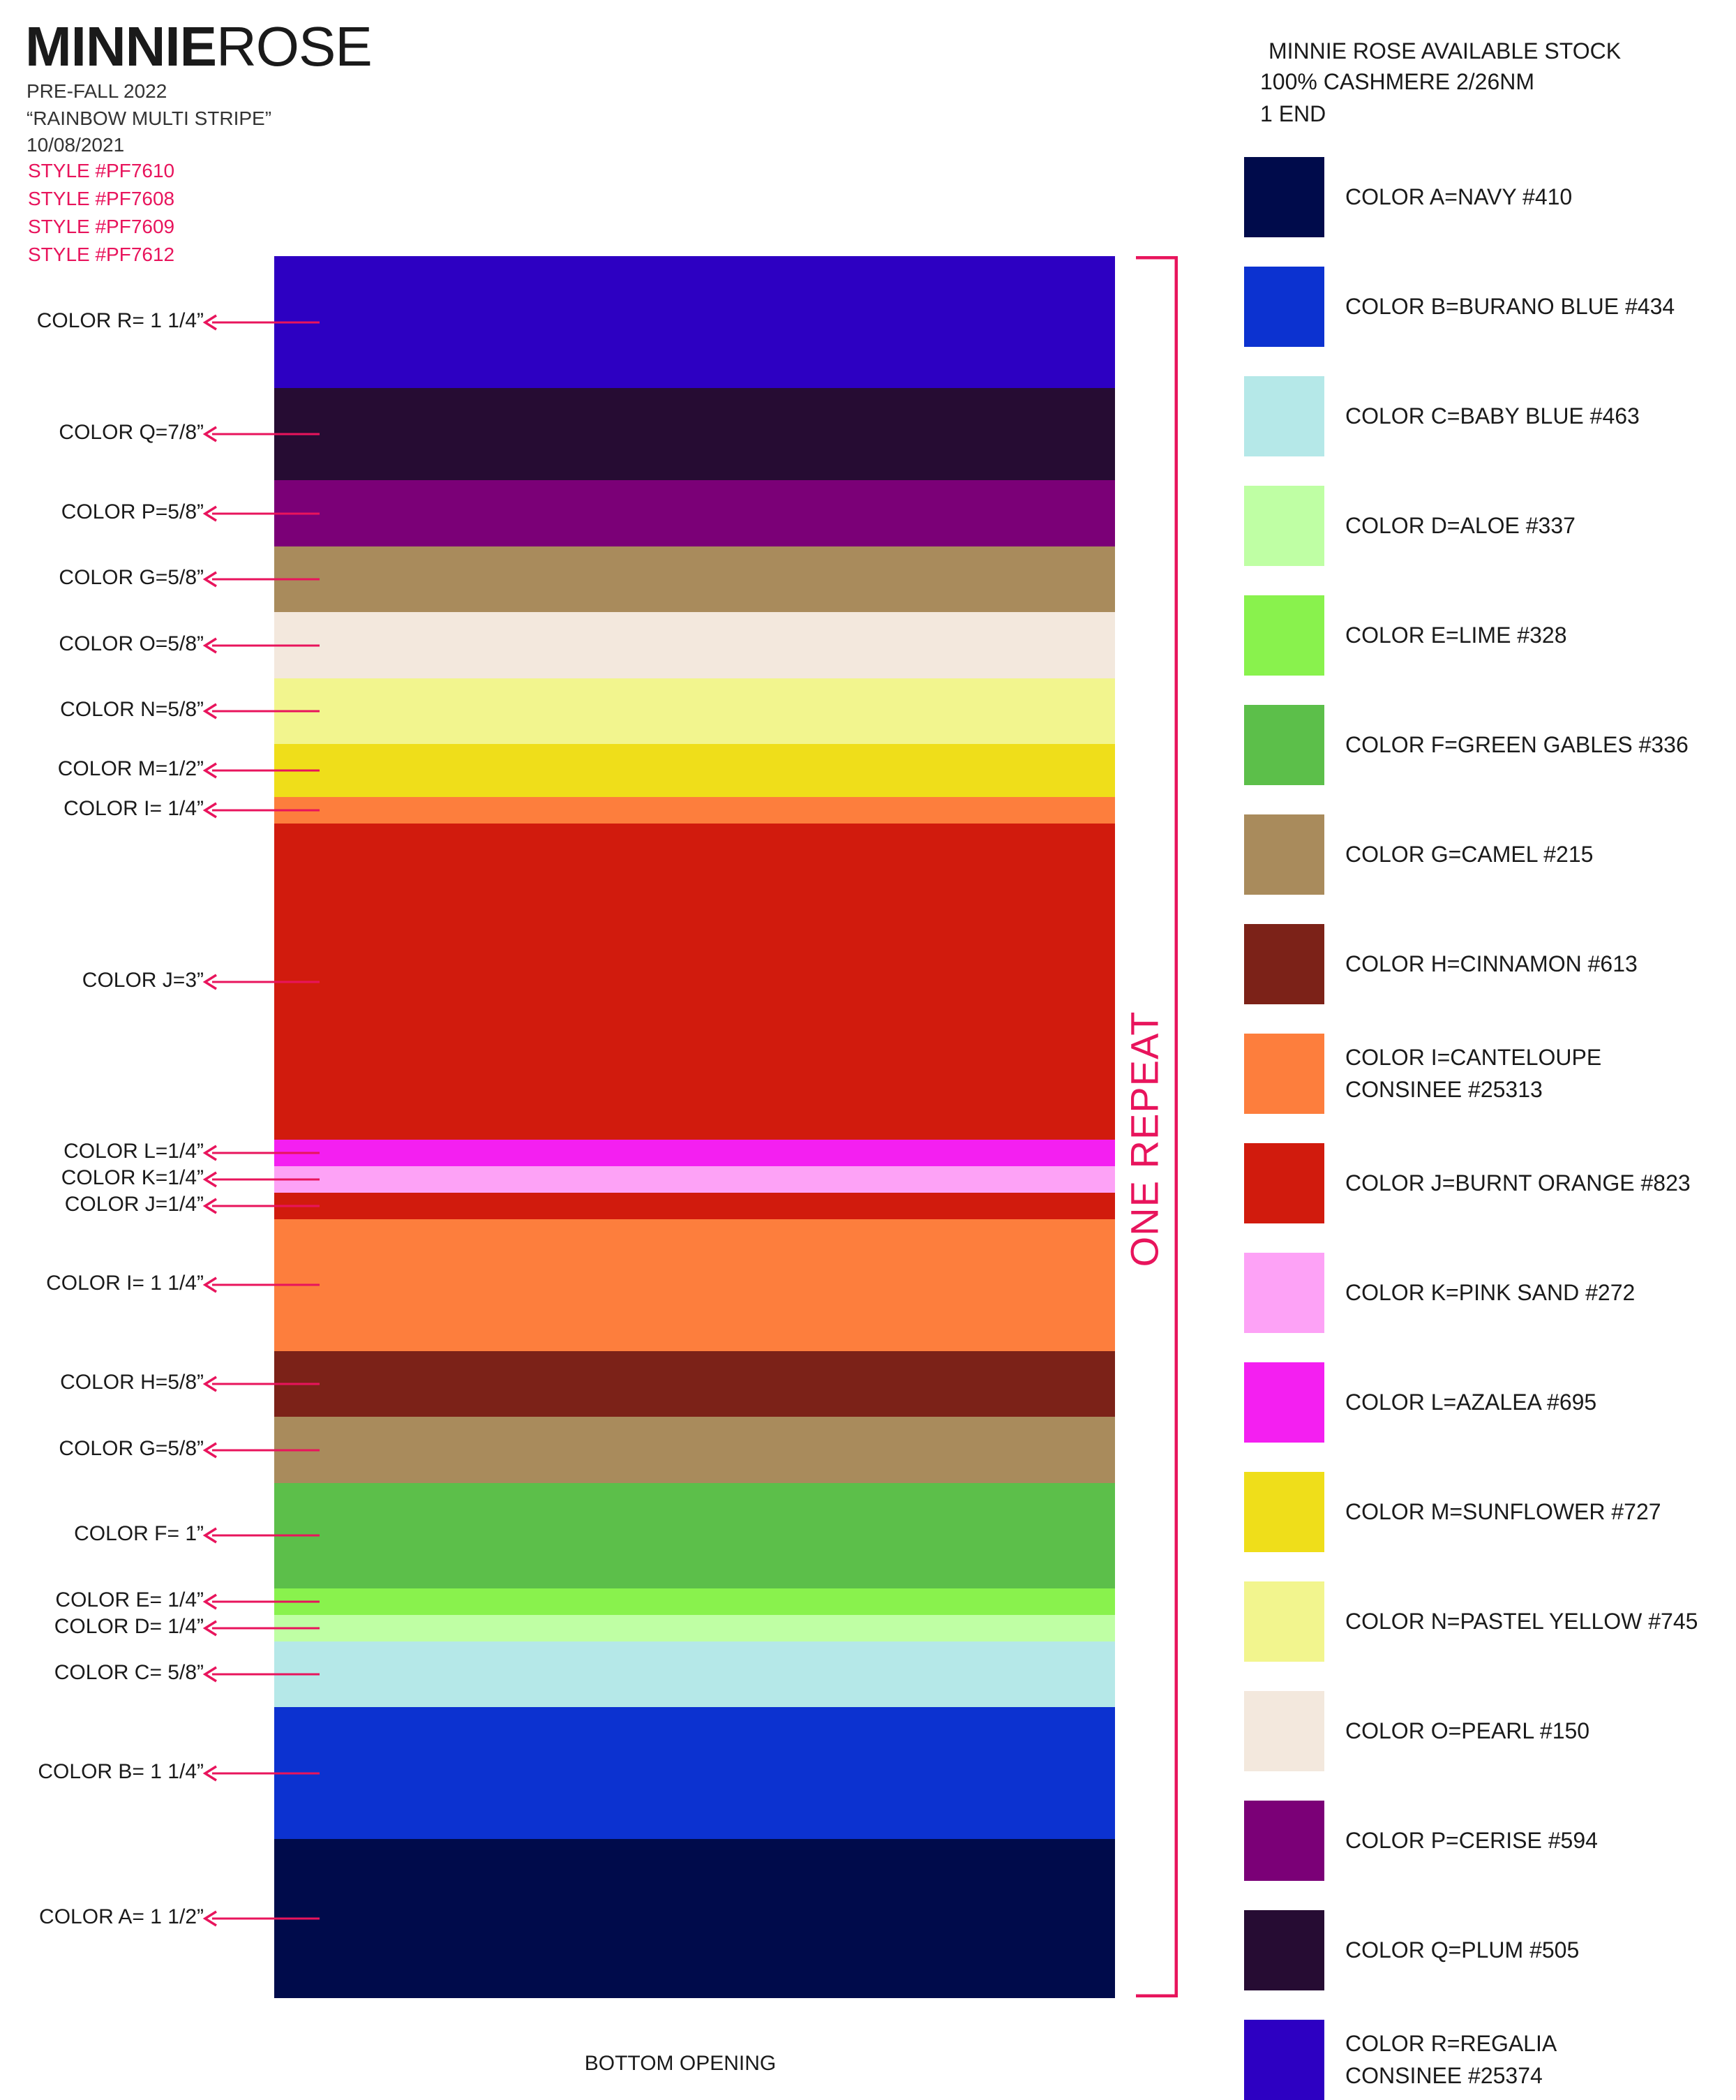 The height and width of the screenshot is (2100, 1736). I want to click on stock-label: COLOR M=SUNFLOWER #727, so click(1503, 1512).